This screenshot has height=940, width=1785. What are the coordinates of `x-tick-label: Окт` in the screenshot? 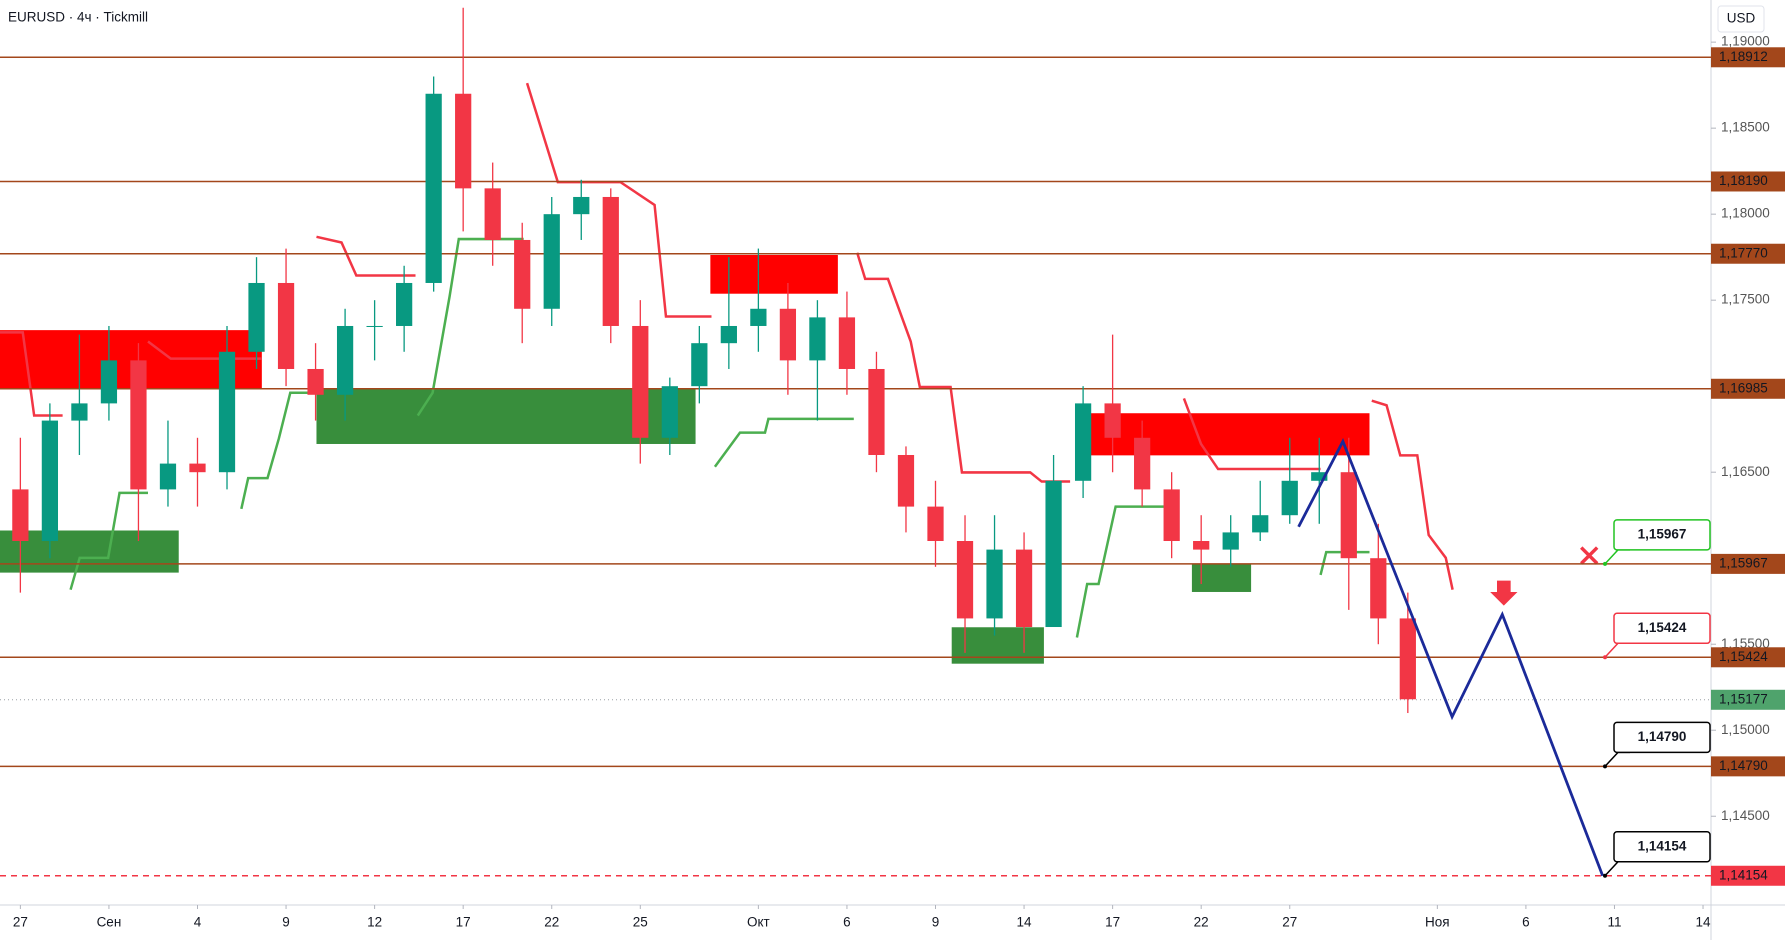 It's located at (758, 922).